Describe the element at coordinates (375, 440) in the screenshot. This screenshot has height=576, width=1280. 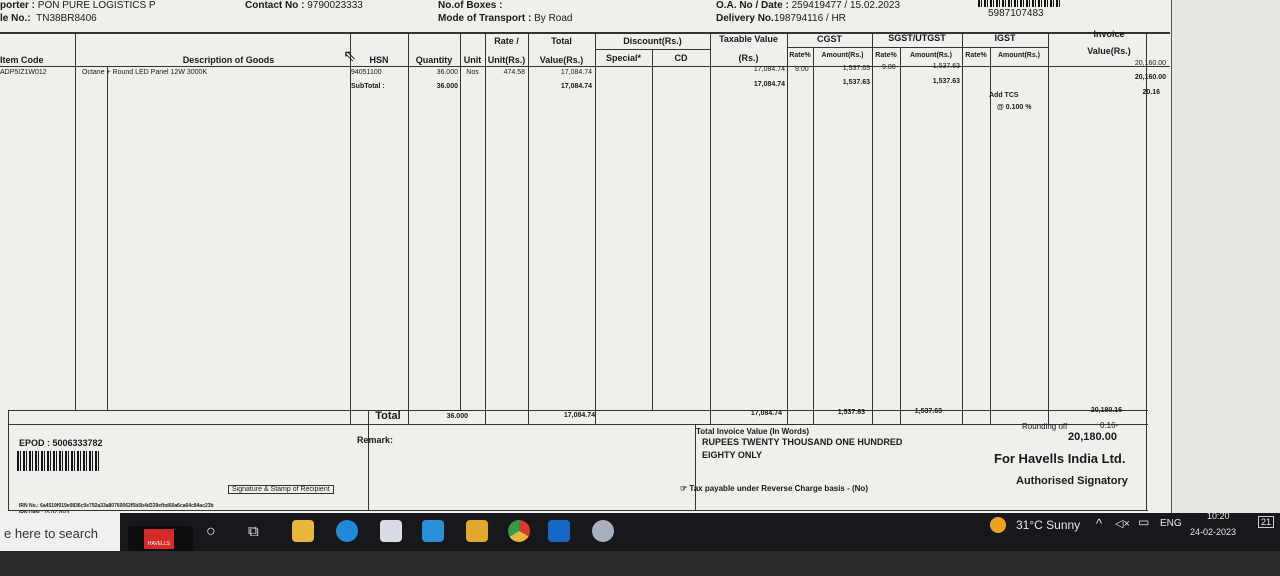
I see `remark-label: Remark:` at that location.